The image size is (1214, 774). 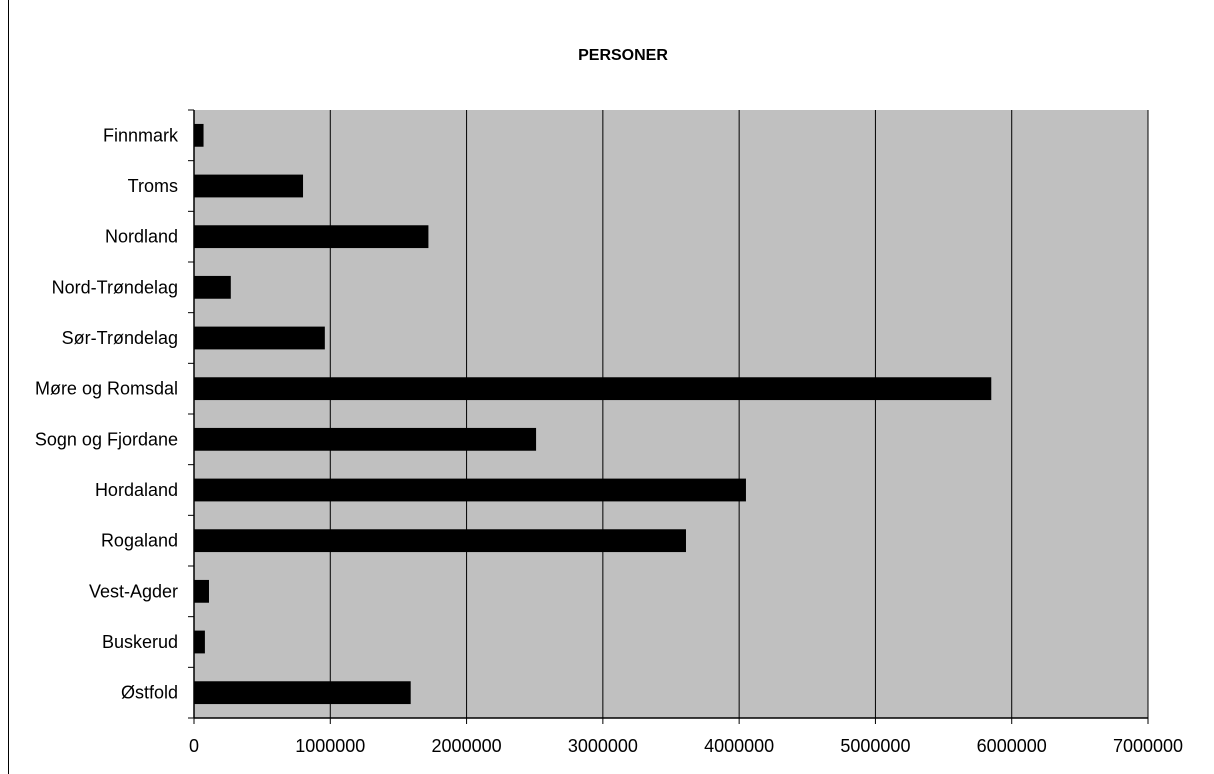 I want to click on category-label: Rogaland, so click(x=139, y=541).